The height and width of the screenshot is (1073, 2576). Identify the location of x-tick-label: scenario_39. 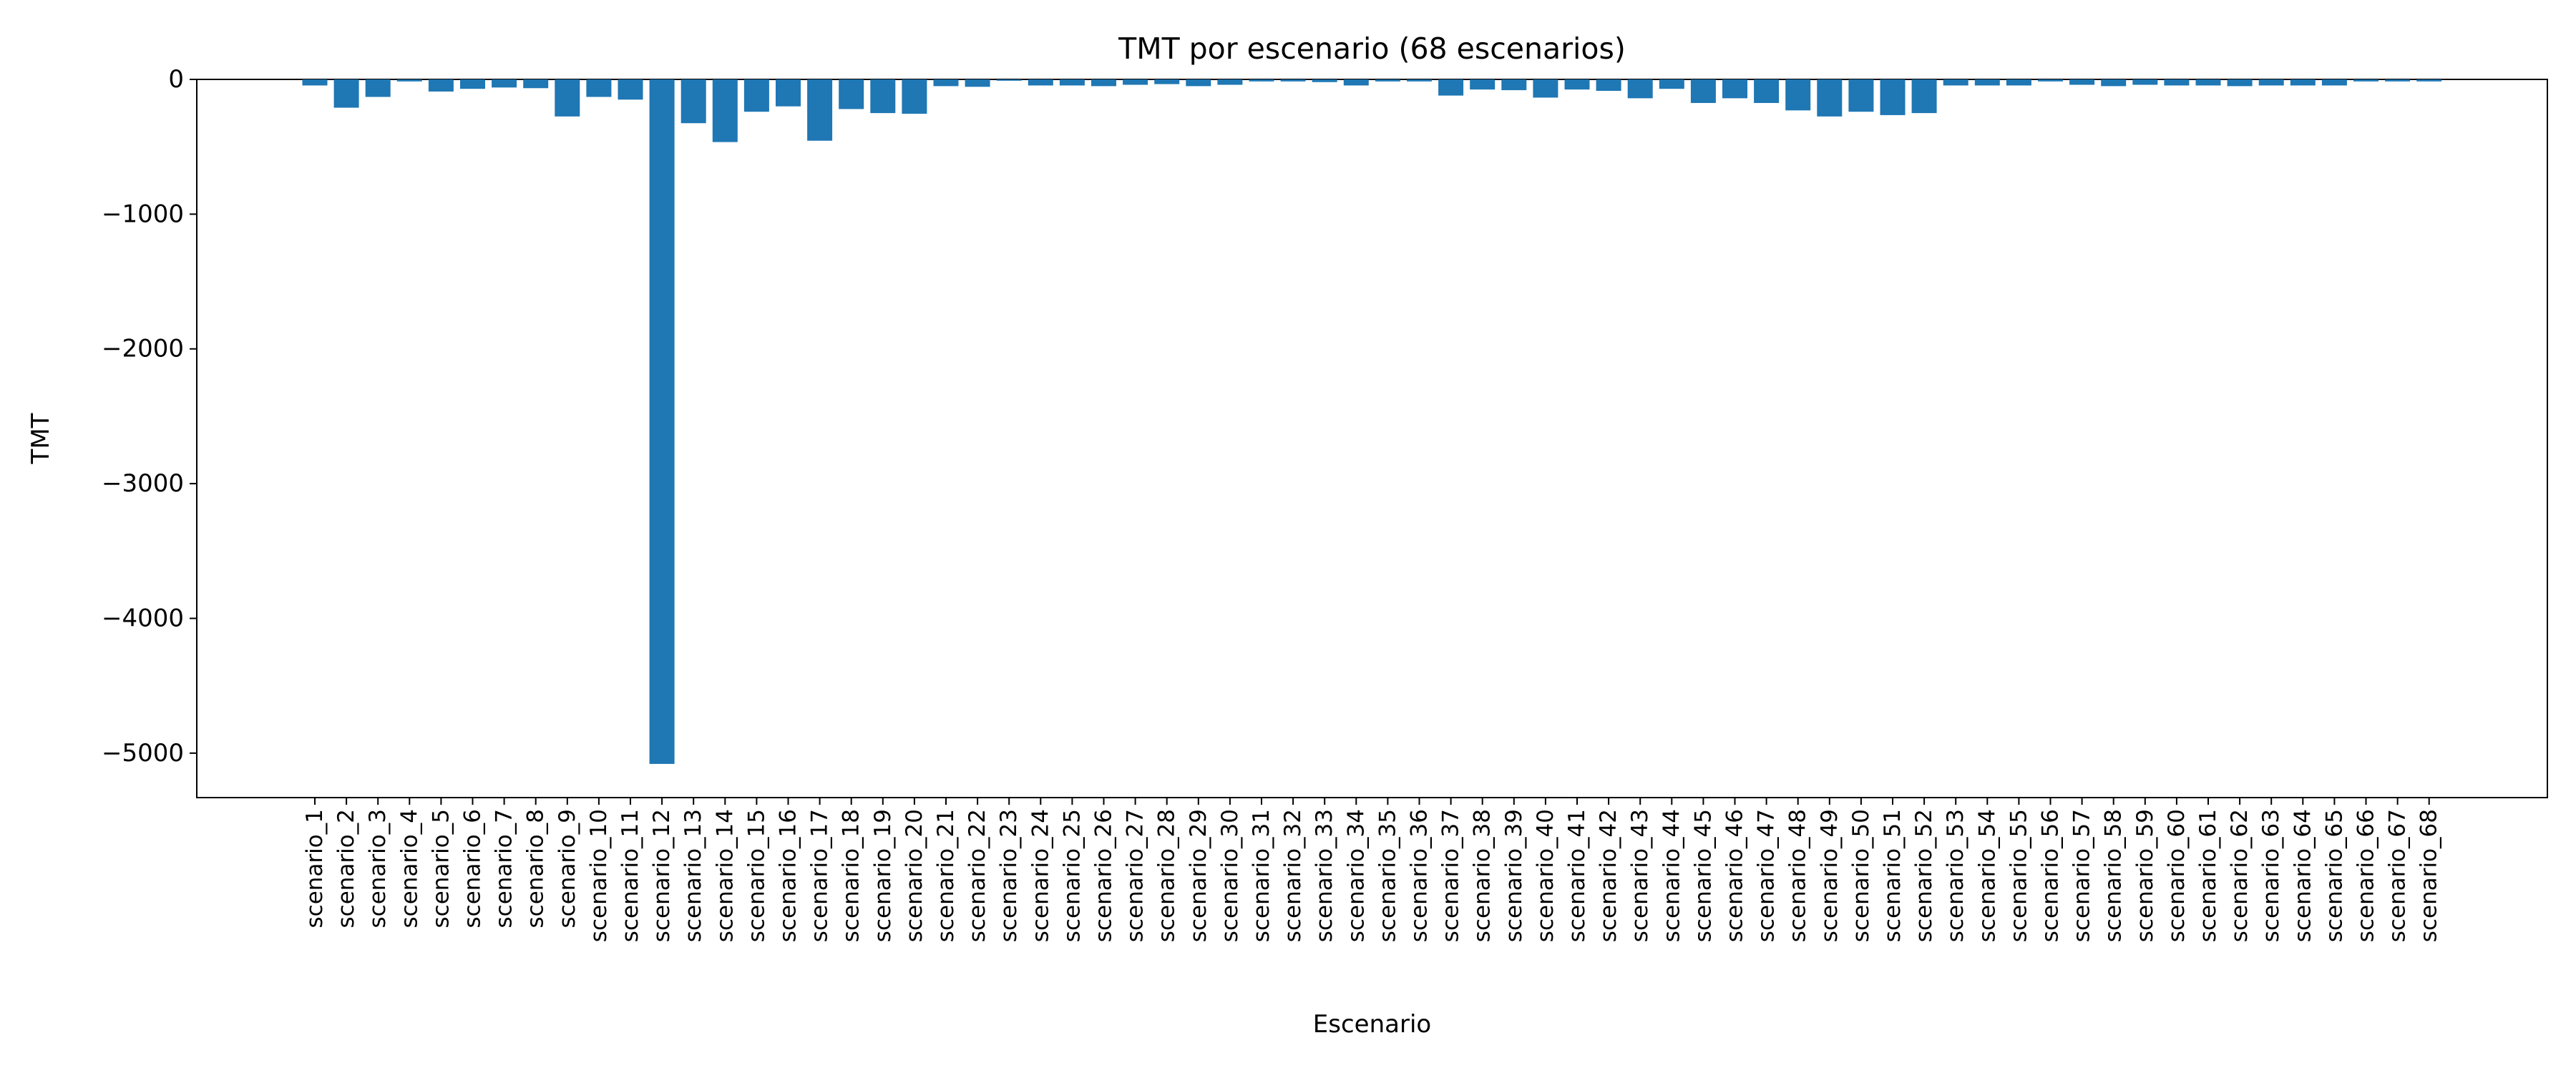
(1514, 876).